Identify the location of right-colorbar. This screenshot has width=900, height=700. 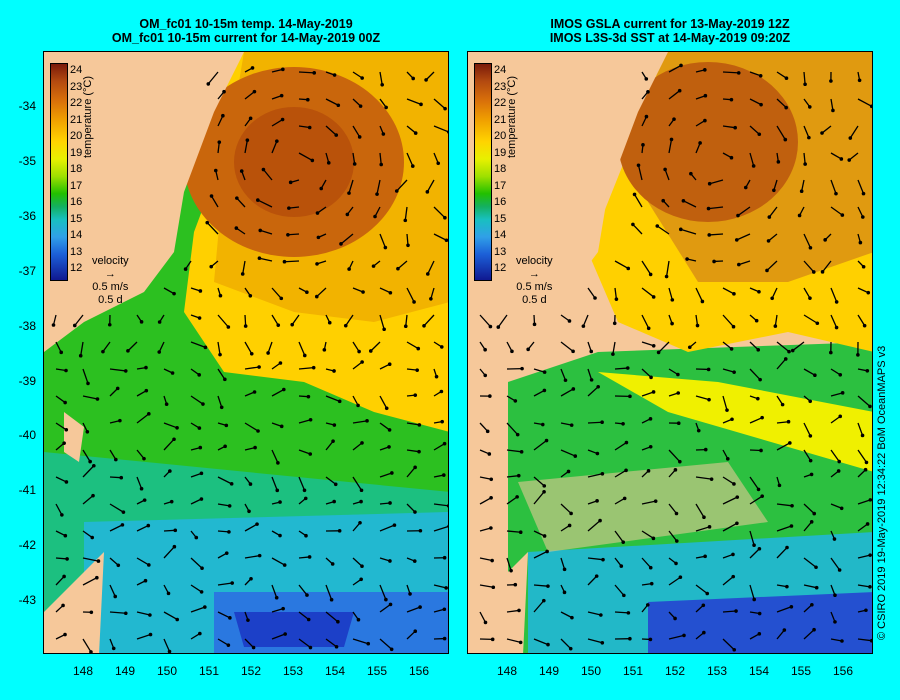
(483, 172).